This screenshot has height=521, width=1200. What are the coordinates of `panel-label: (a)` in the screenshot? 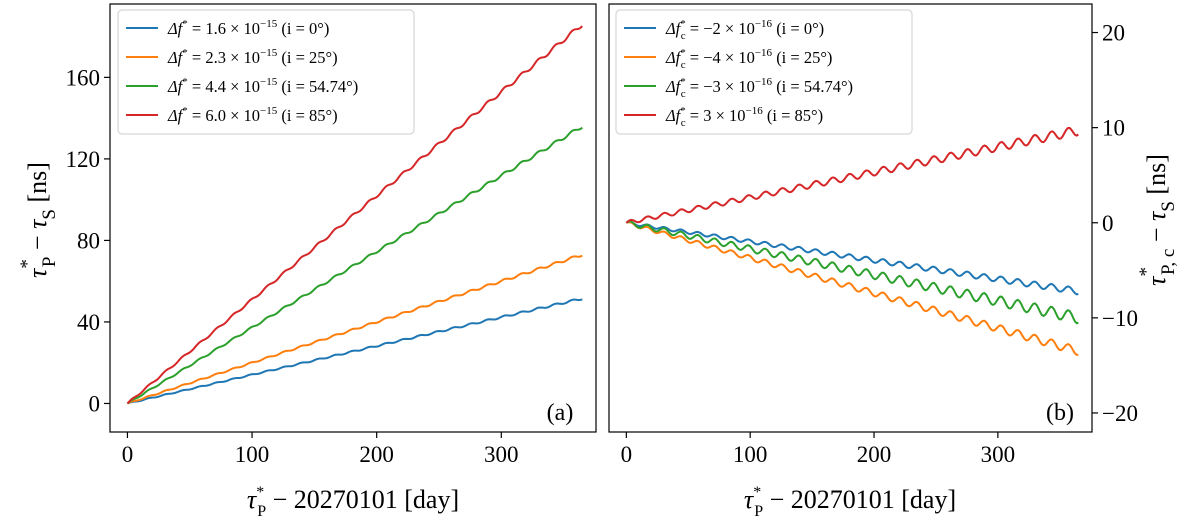 It's located at (560, 413).